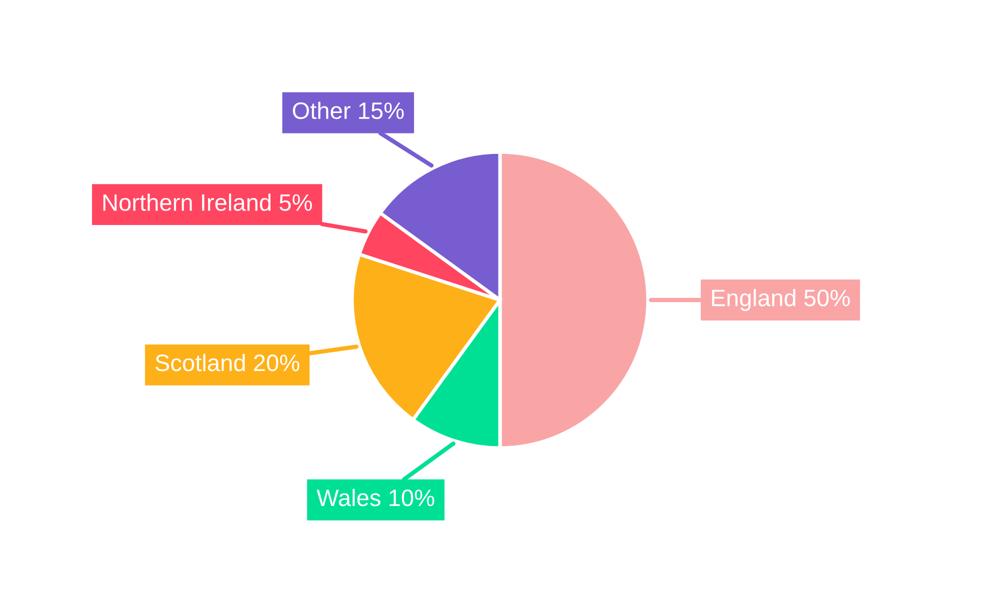 The width and height of the screenshot is (1000, 600). What do you see at coordinates (207, 202) in the screenshot?
I see `slice-label: Northern Ireland 5%` at bounding box center [207, 202].